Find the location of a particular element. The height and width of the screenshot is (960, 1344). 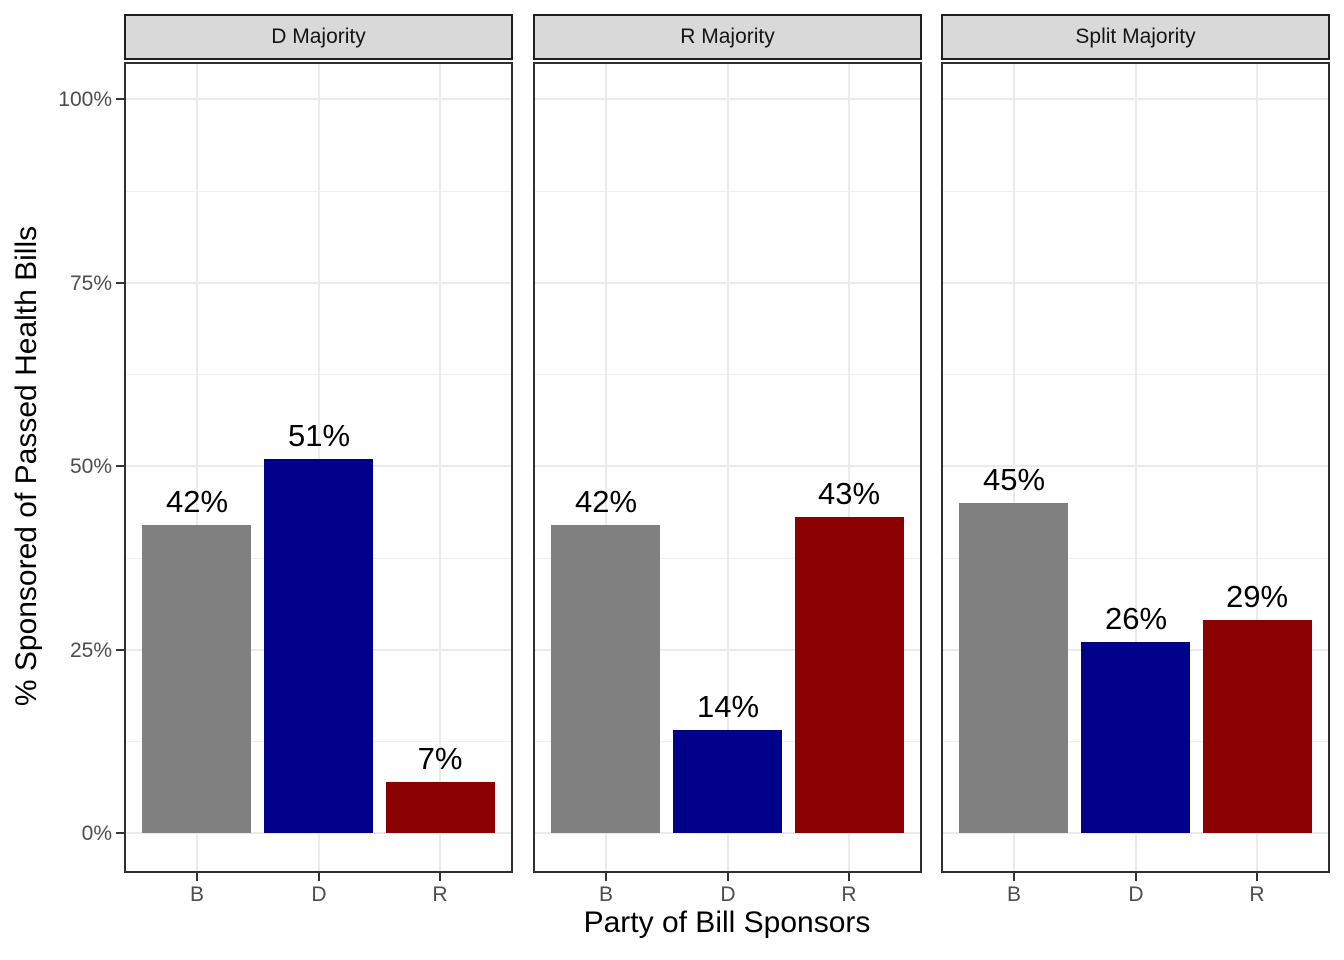

facet-strip: R Majority is located at coordinates (727, 37).